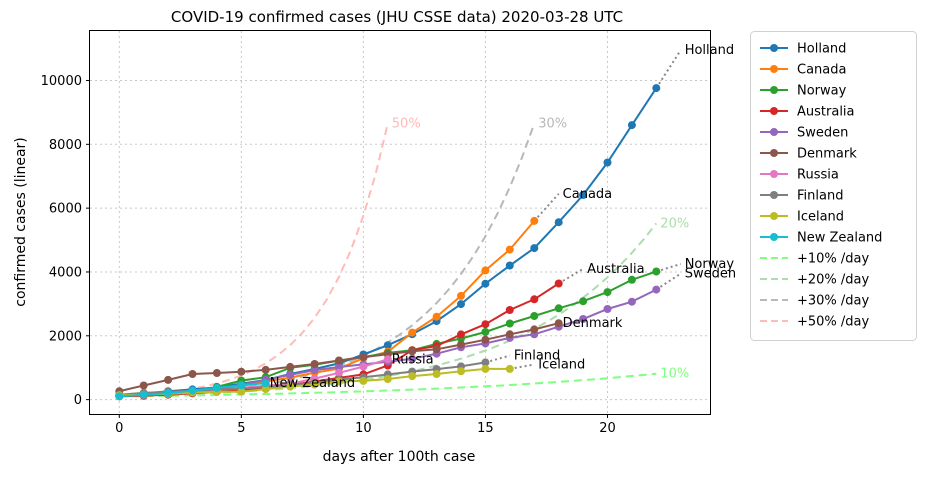 The image size is (929, 478). What do you see at coordinates (833, 259) in the screenshot?
I see `legend-label-10-day: +10% /day` at bounding box center [833, 259].